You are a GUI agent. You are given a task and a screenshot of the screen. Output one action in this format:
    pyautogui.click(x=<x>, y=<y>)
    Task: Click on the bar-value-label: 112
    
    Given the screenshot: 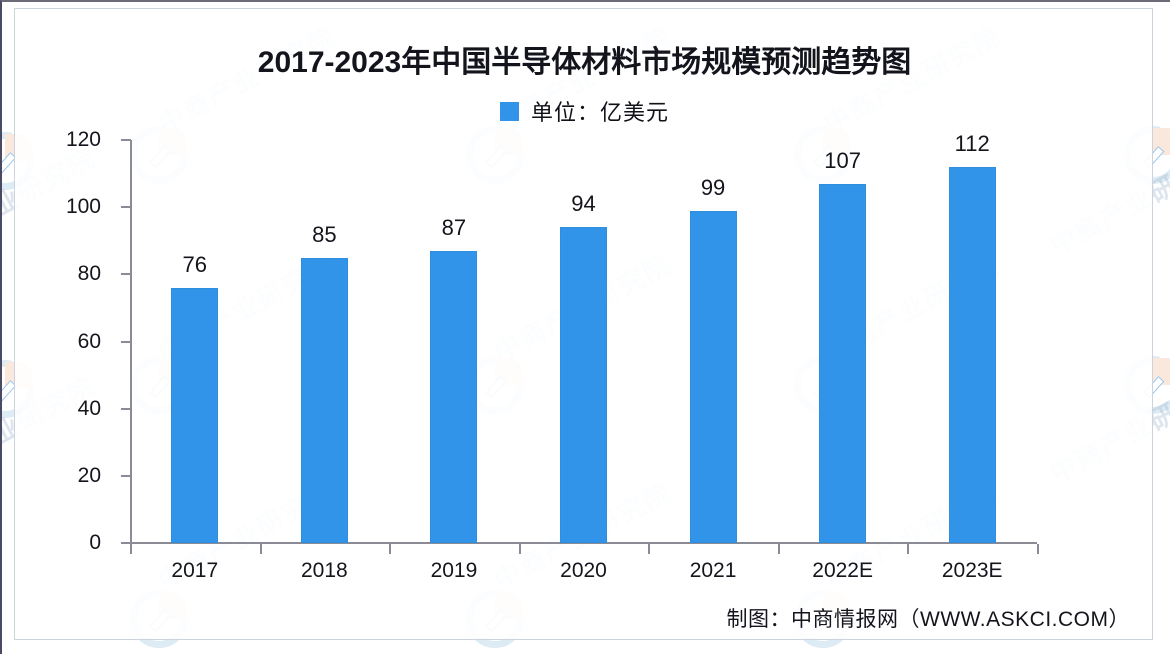 What is the action you would take?
    pyautogui.click(x=972, y=143)
    